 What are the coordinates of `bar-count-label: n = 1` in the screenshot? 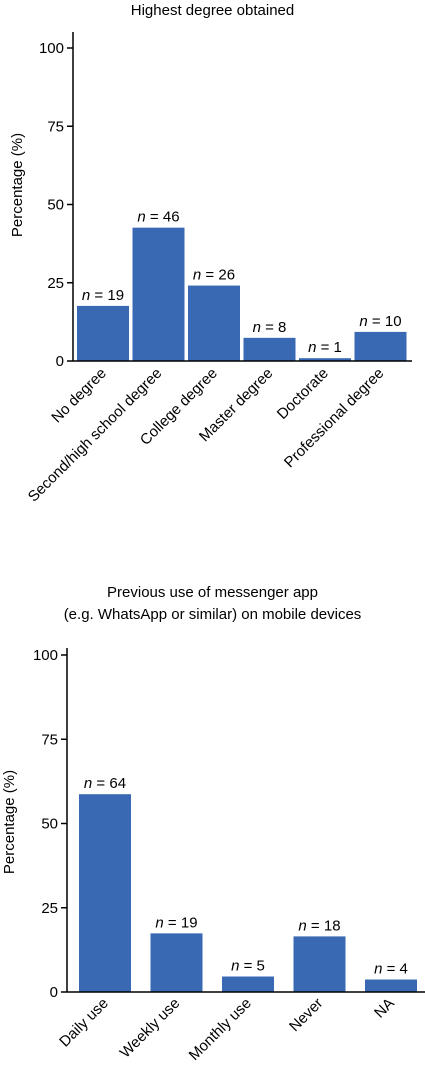 It's located at (325, 347).